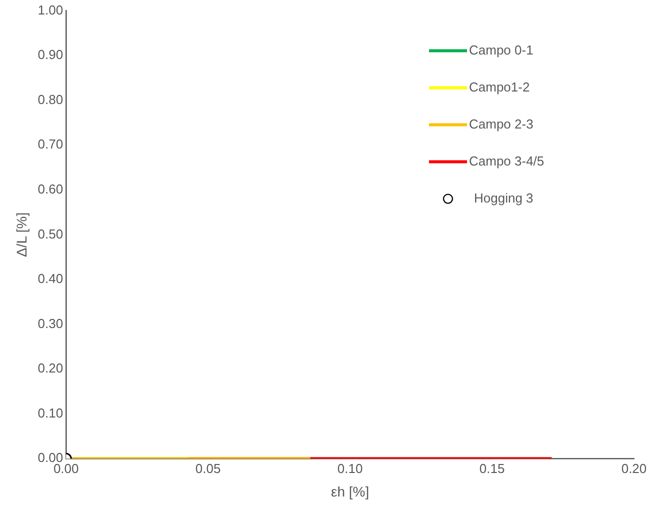 This screenshot has width=664, height=505. Describe the element at coordinates (51, 234) in the screenshot. I see `y-tick-label: 0.50` at that location.